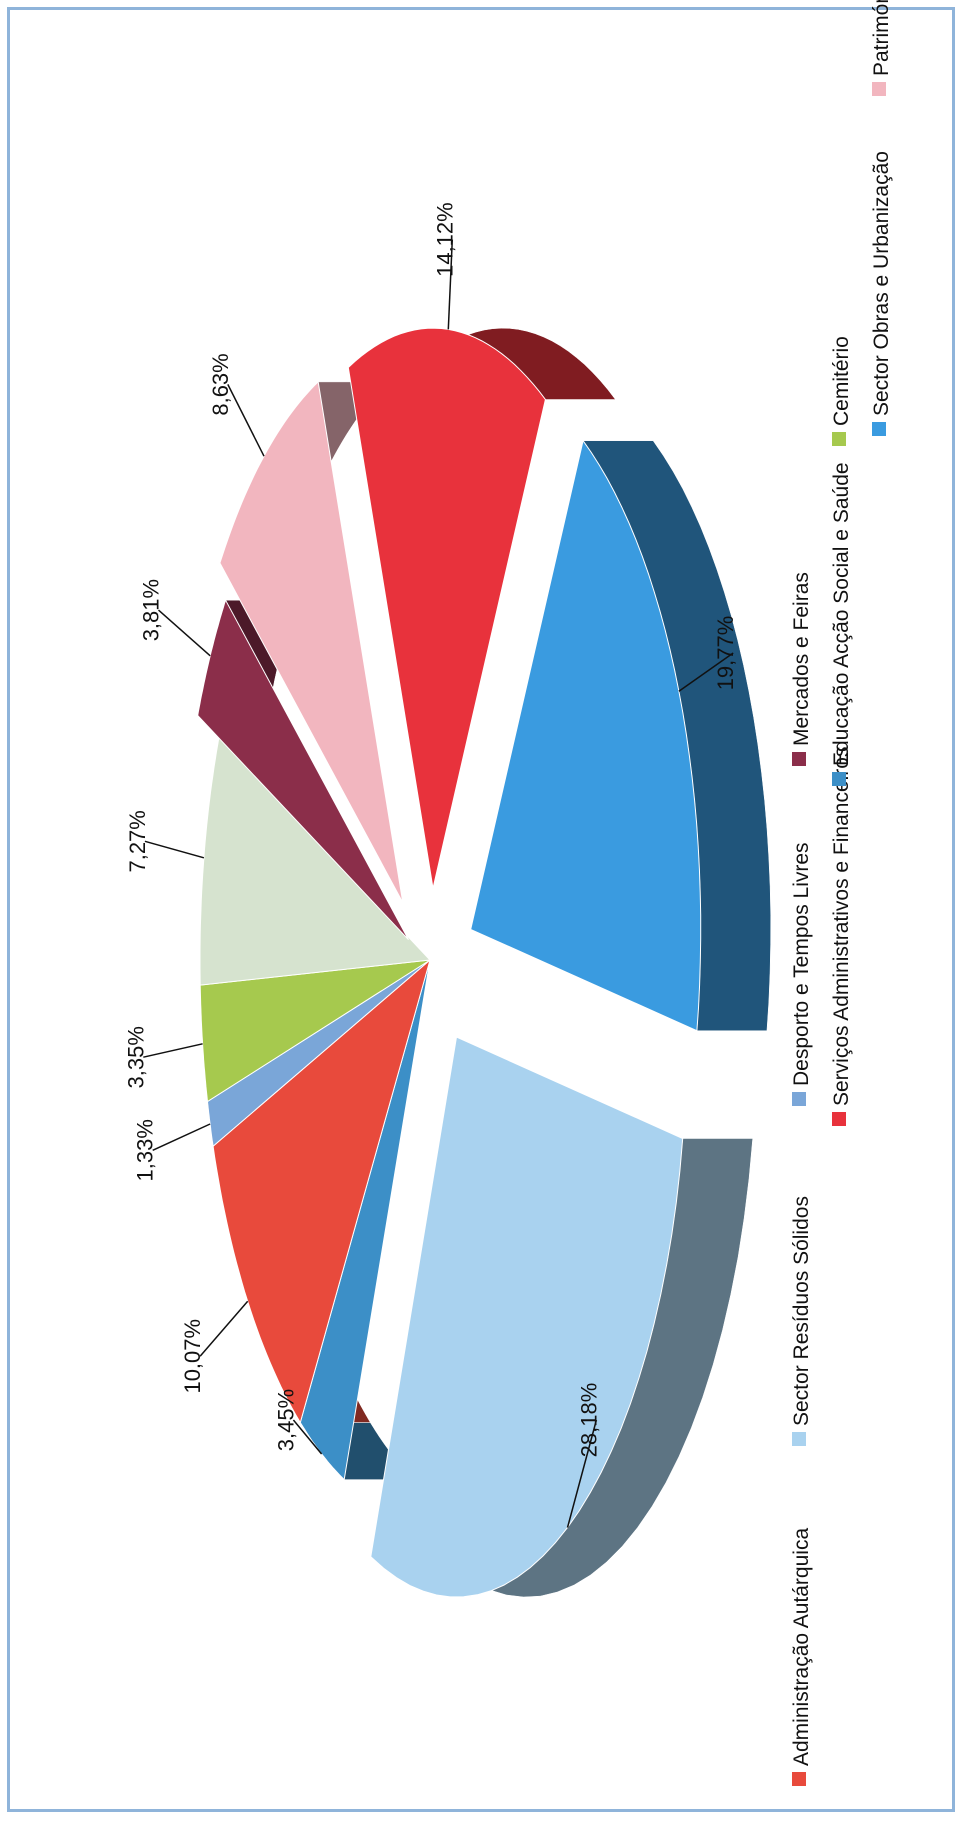 The height and width of the screenshot is (1821, 964). What do you see at coordinates (879, 89) in the screenshot?
I see `legend-swatch-patrimonio-cultura-e-ciencia` at bounding box center [879, 89].